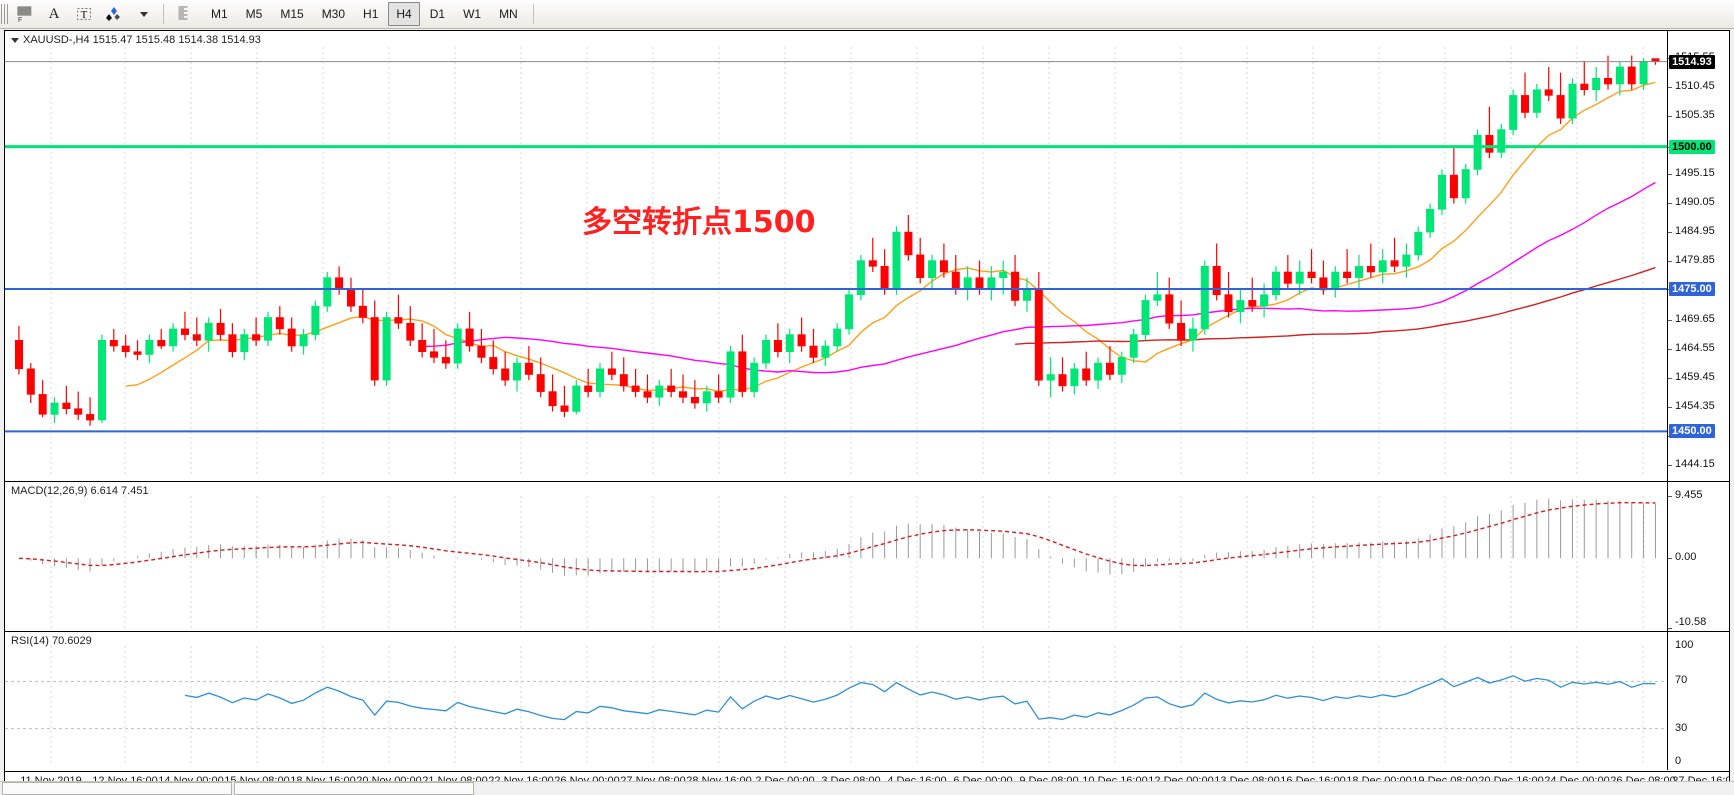 The width and height of the screenshot is (1734, 795). I want to click on timeframe-w1: W1, so click(472, 14).